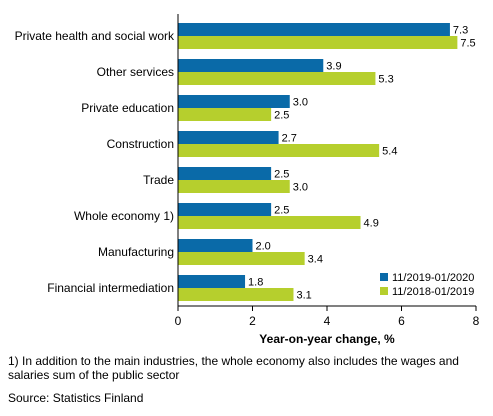 This screenshot has height=416, width=493. Describe the element at coordinates (135, 72) in the screenshot. I see `category-label: Other services` at that location.